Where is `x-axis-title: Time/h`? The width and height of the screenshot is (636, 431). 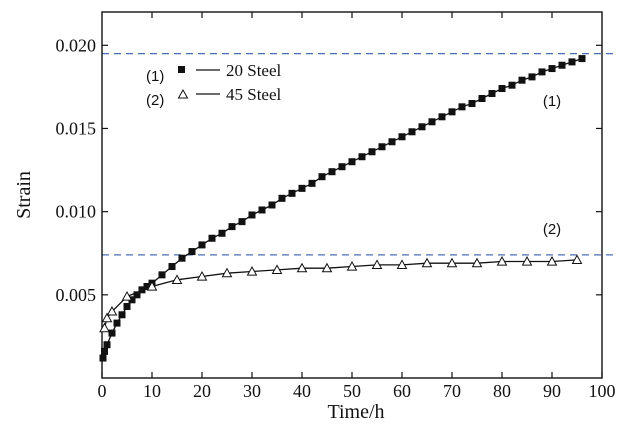 x-axis-title: Time/h is located at coordinates (355, 412).